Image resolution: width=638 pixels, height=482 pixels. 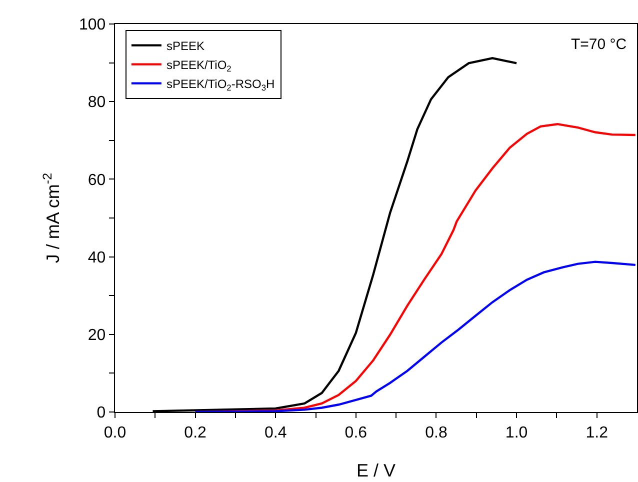 What do you see at coordinates (199, 66) in the screenshot?
I see `legend-label: sPEEK/TiO$_{2}$` at bounding box center [199, 66].